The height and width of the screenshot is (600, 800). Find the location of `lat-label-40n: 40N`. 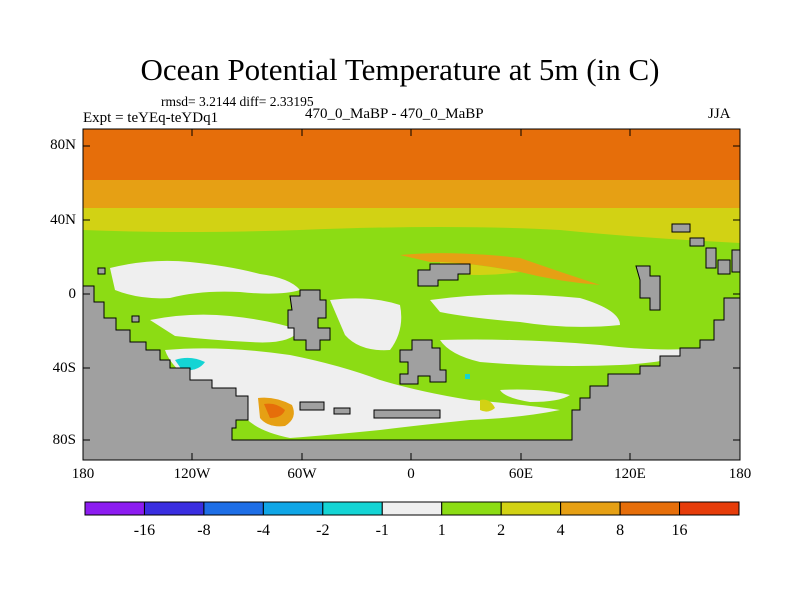

lat-label-40n: 40N is located at coordinates (63, 220).